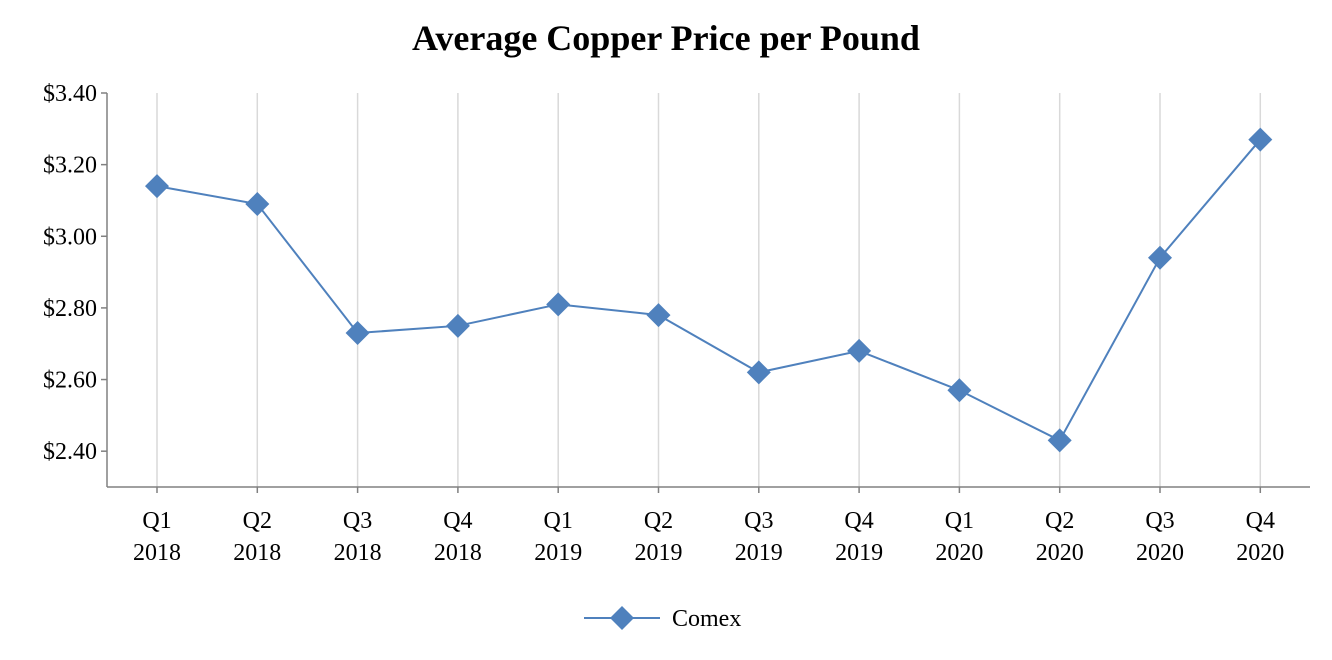  Describe the element at coordinates (70, 166) in the screenshot. I see `y-tick-label: $3.20` at that location.